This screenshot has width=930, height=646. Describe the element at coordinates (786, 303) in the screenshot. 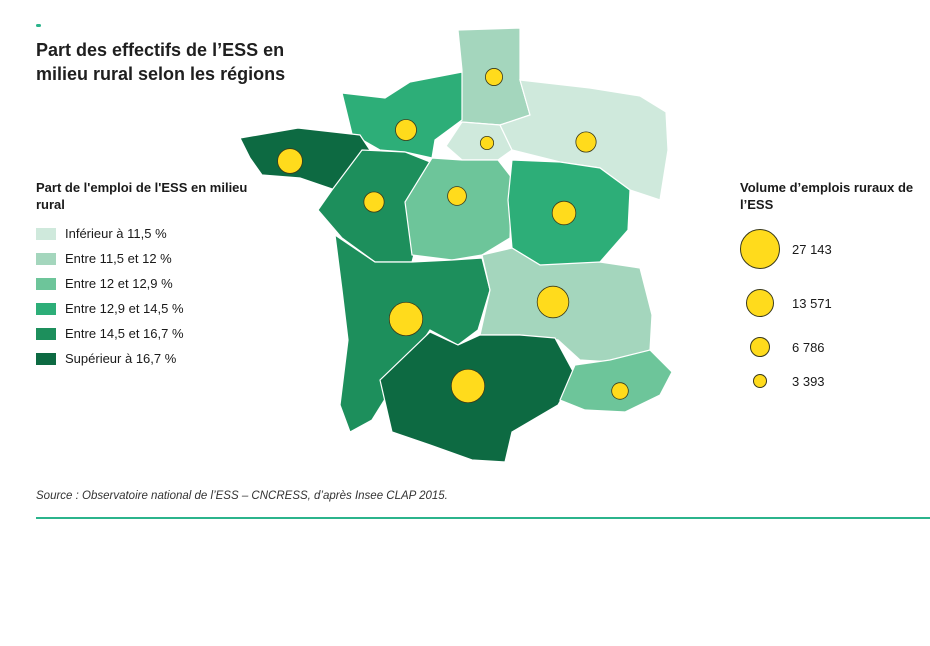

I see `bubble-legend-item: 13 571` at that location.